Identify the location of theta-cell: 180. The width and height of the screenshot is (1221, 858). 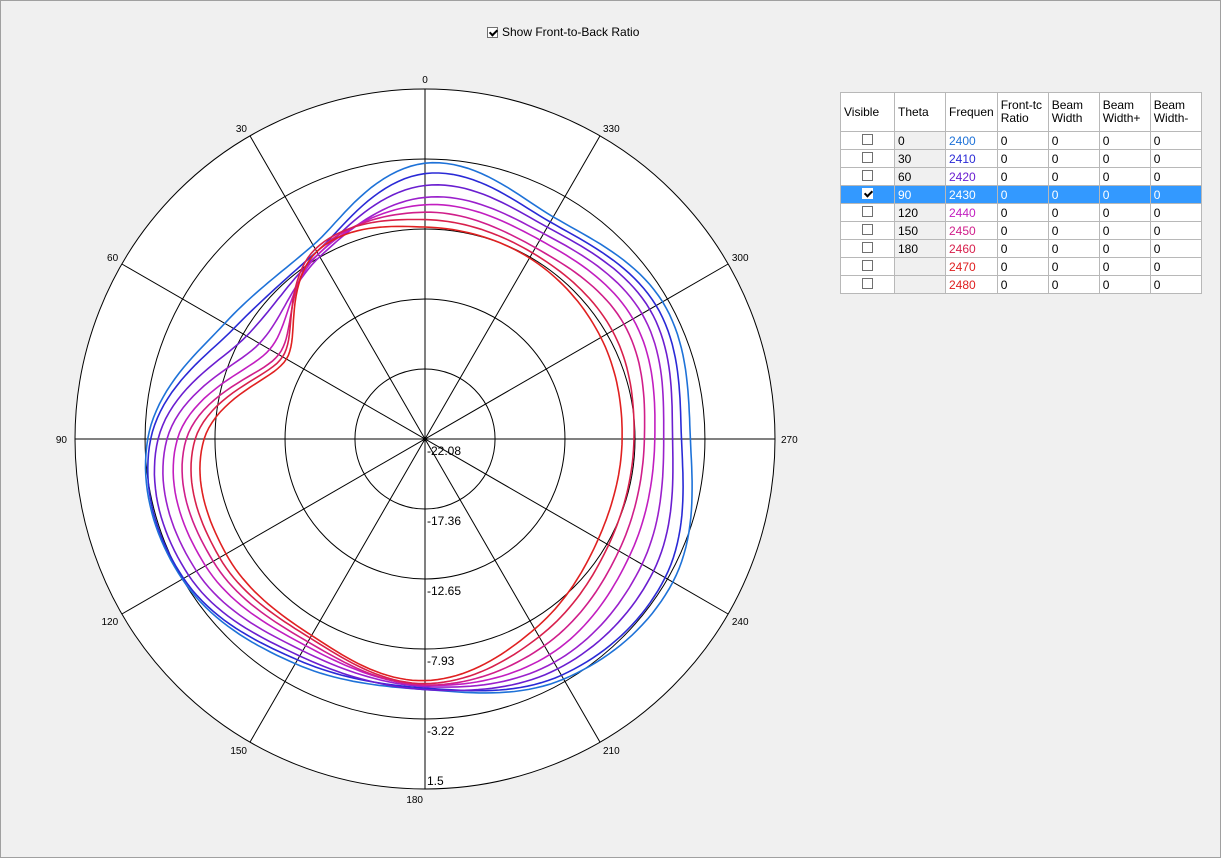
(920, 248).